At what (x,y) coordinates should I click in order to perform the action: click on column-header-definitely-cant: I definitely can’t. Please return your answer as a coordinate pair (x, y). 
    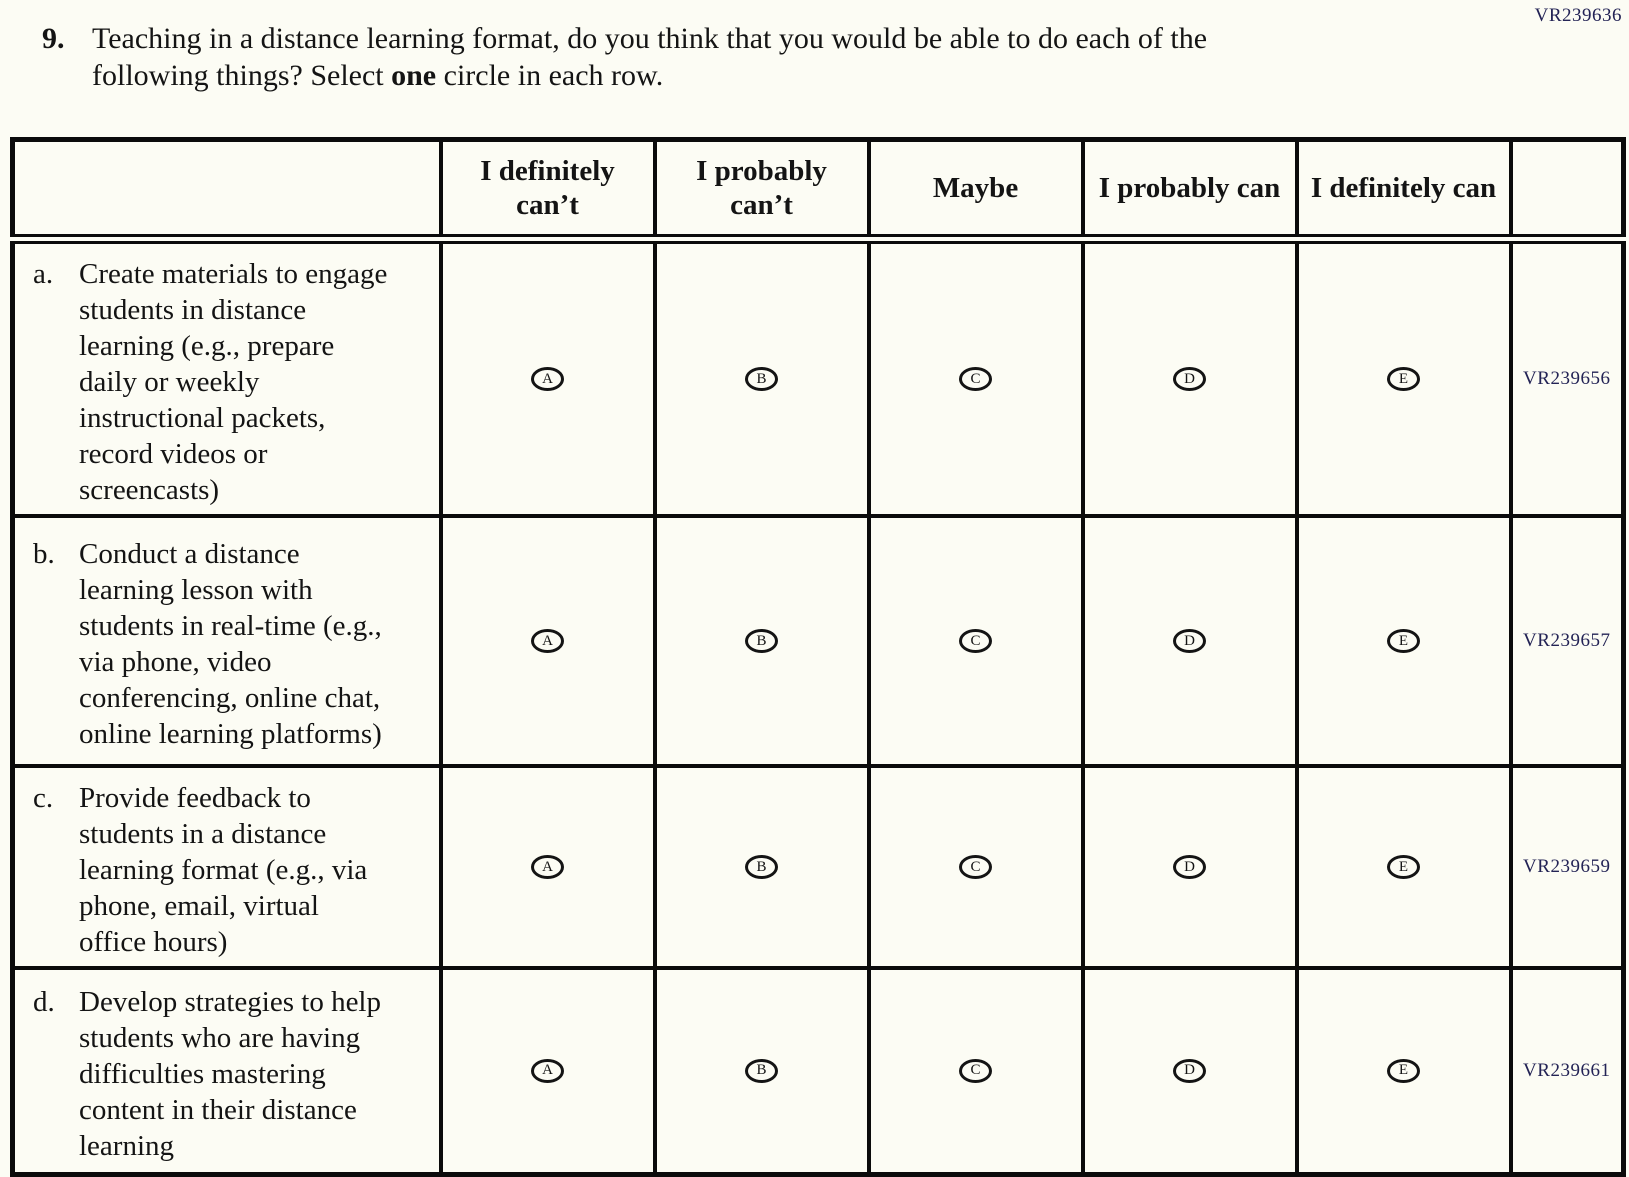
    Looking at the image, I should click on (547, 190).